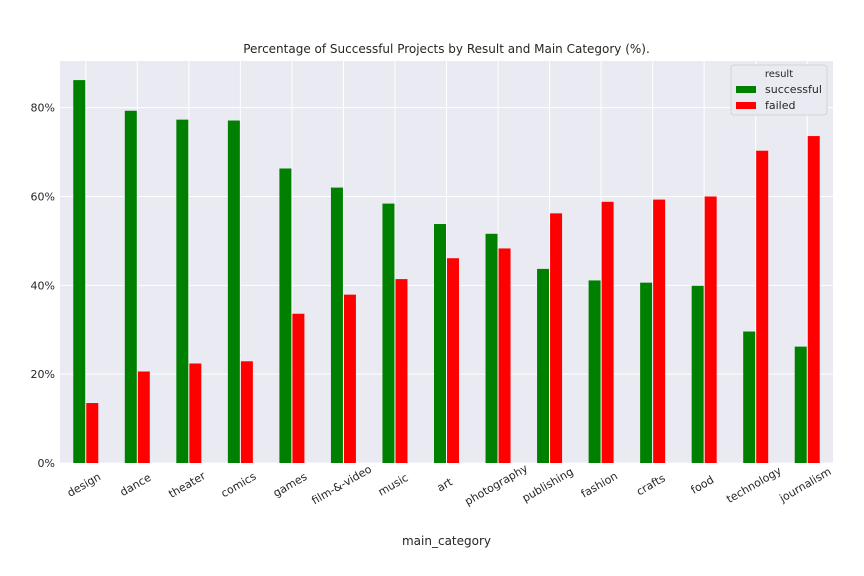 The width and height of the screenshot is (864, 576). What do you see at coordinates (239, 485) in the screenshot?
I see `x-tick-label: comics` at bounding box center [239, 485].